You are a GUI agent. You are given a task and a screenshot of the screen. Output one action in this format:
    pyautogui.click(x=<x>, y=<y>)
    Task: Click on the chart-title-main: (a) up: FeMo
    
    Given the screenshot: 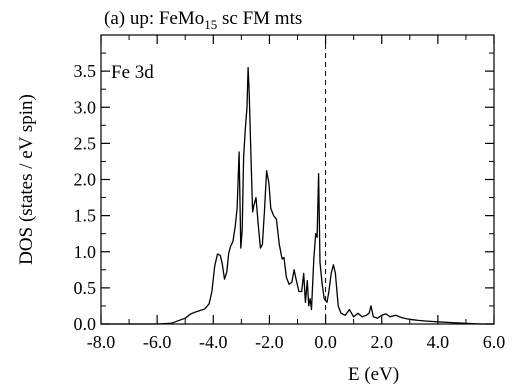 What is the action you would take?
    pyautogui.click(x=154, y=18)
    